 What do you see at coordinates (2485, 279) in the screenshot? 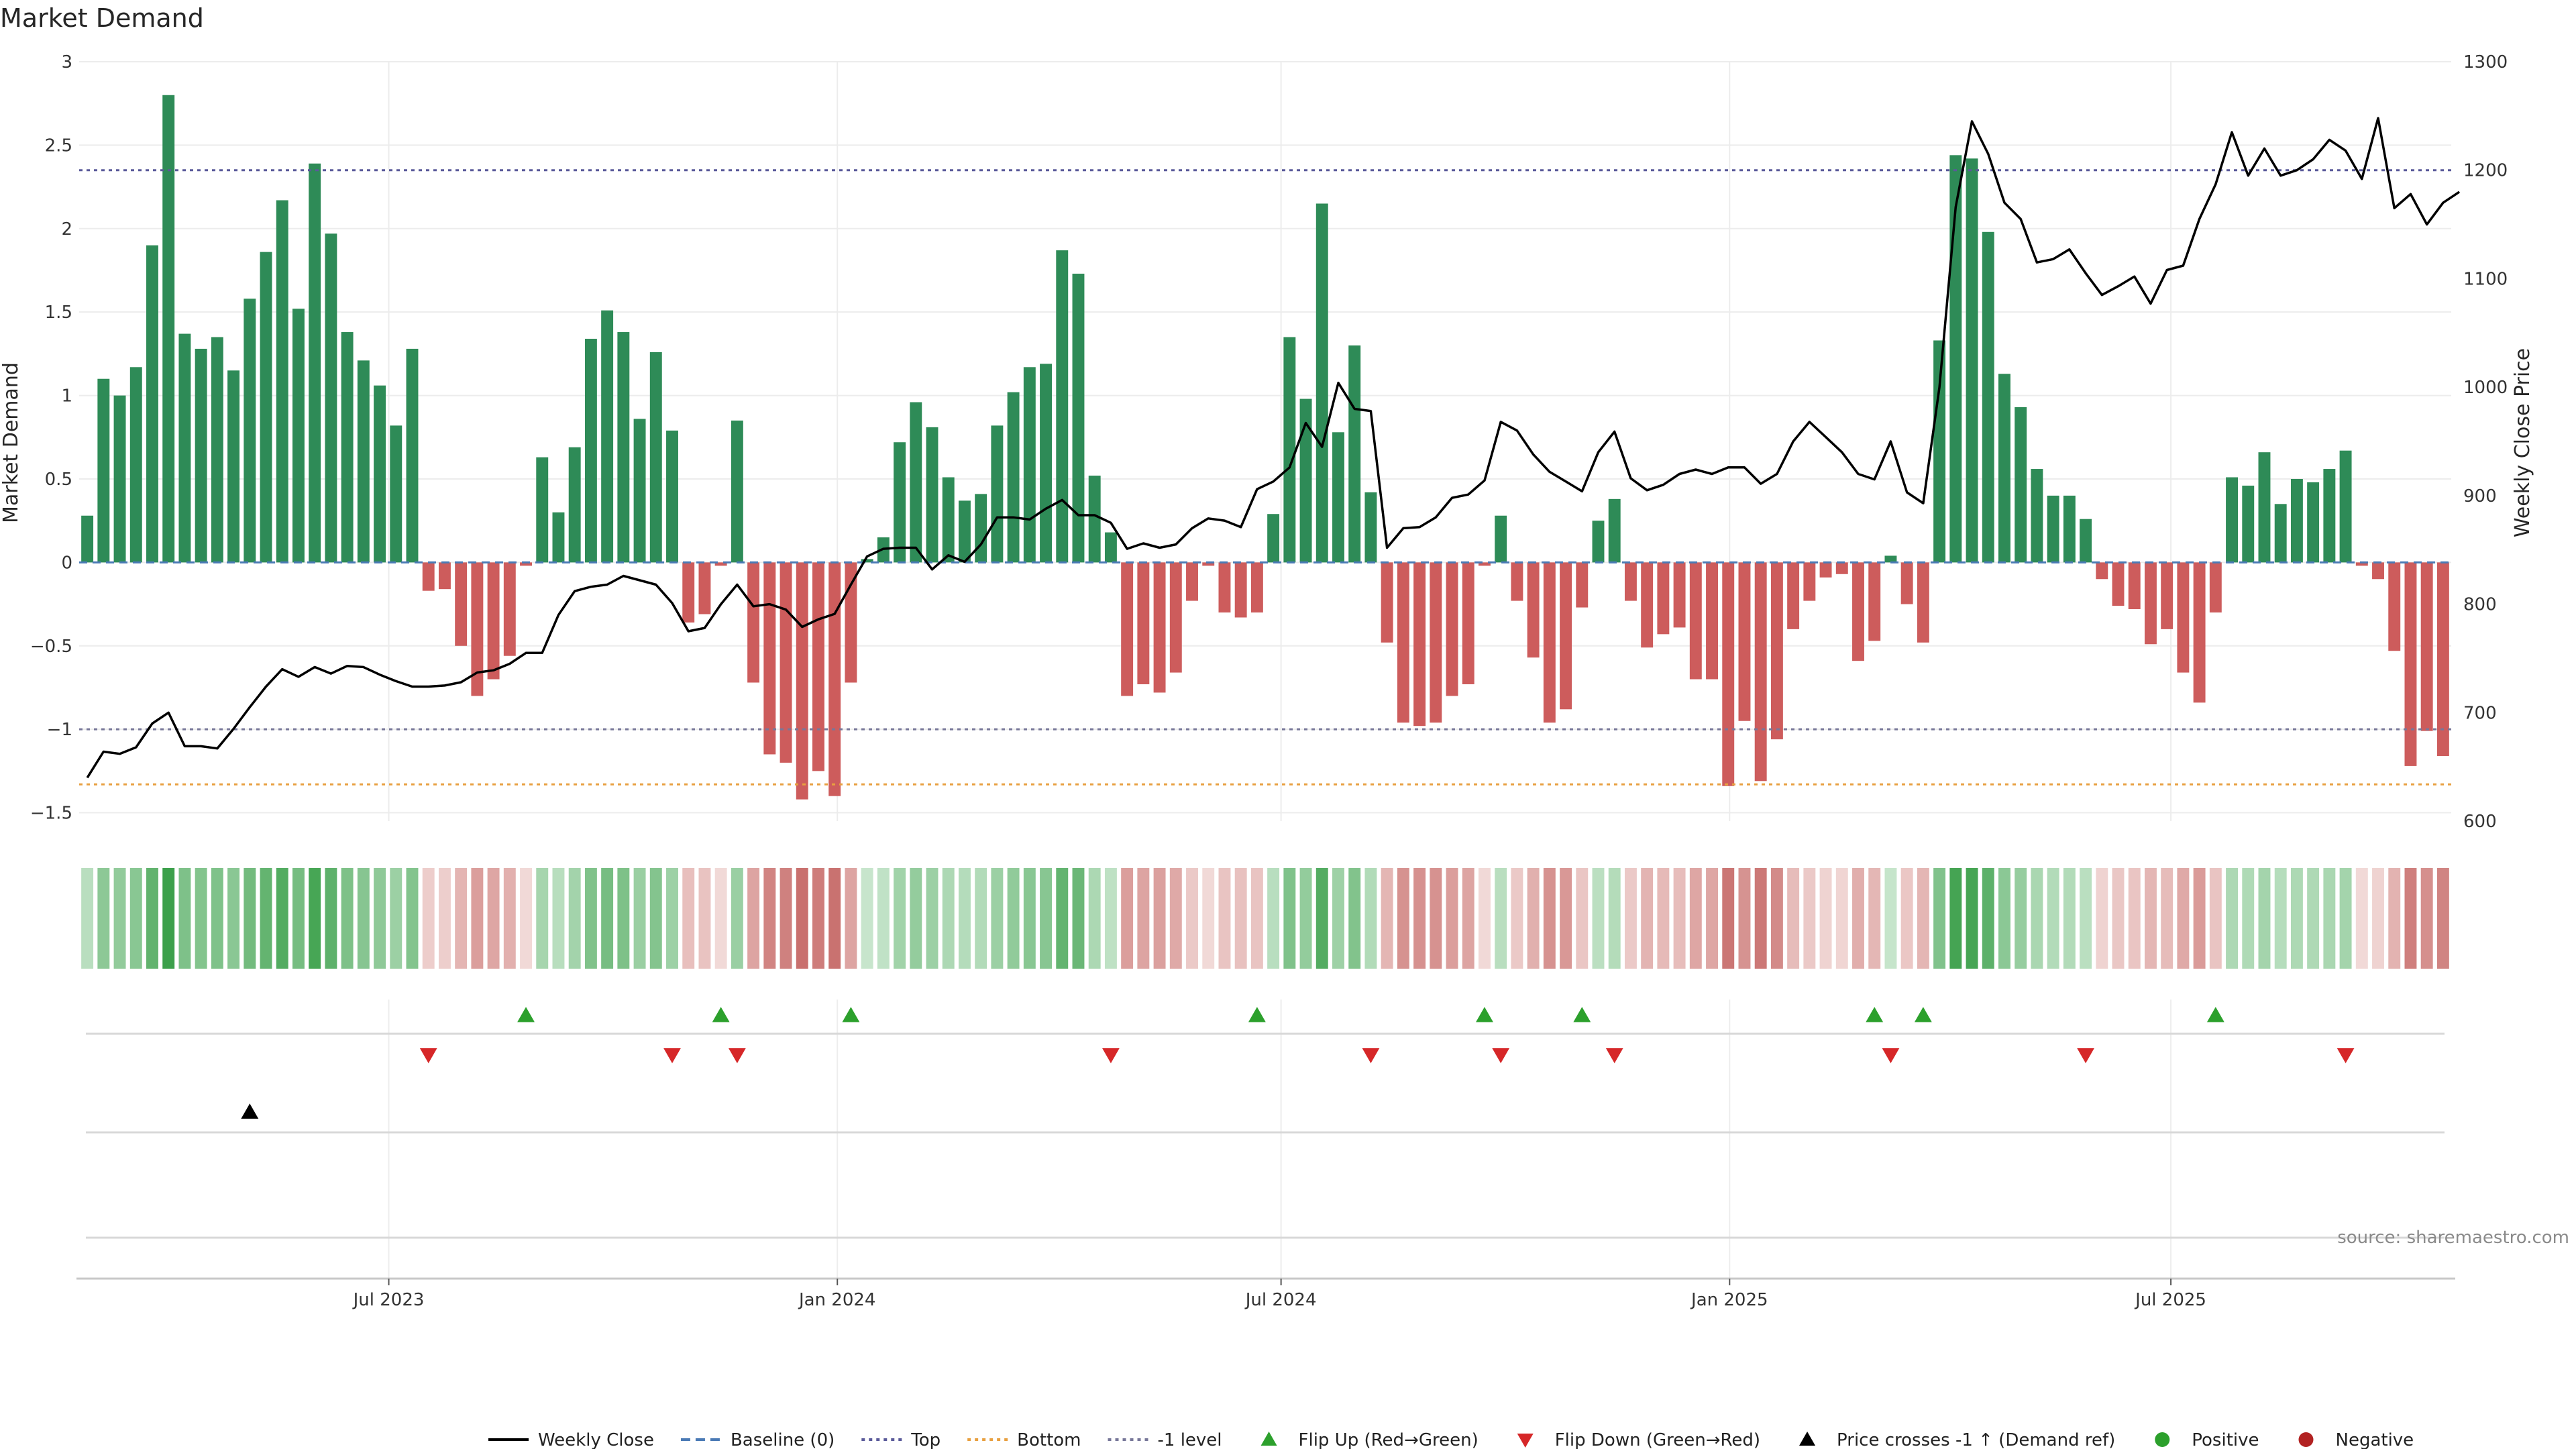
I see `y2-tick-label: 1100` at bounding box center [2485, 279].